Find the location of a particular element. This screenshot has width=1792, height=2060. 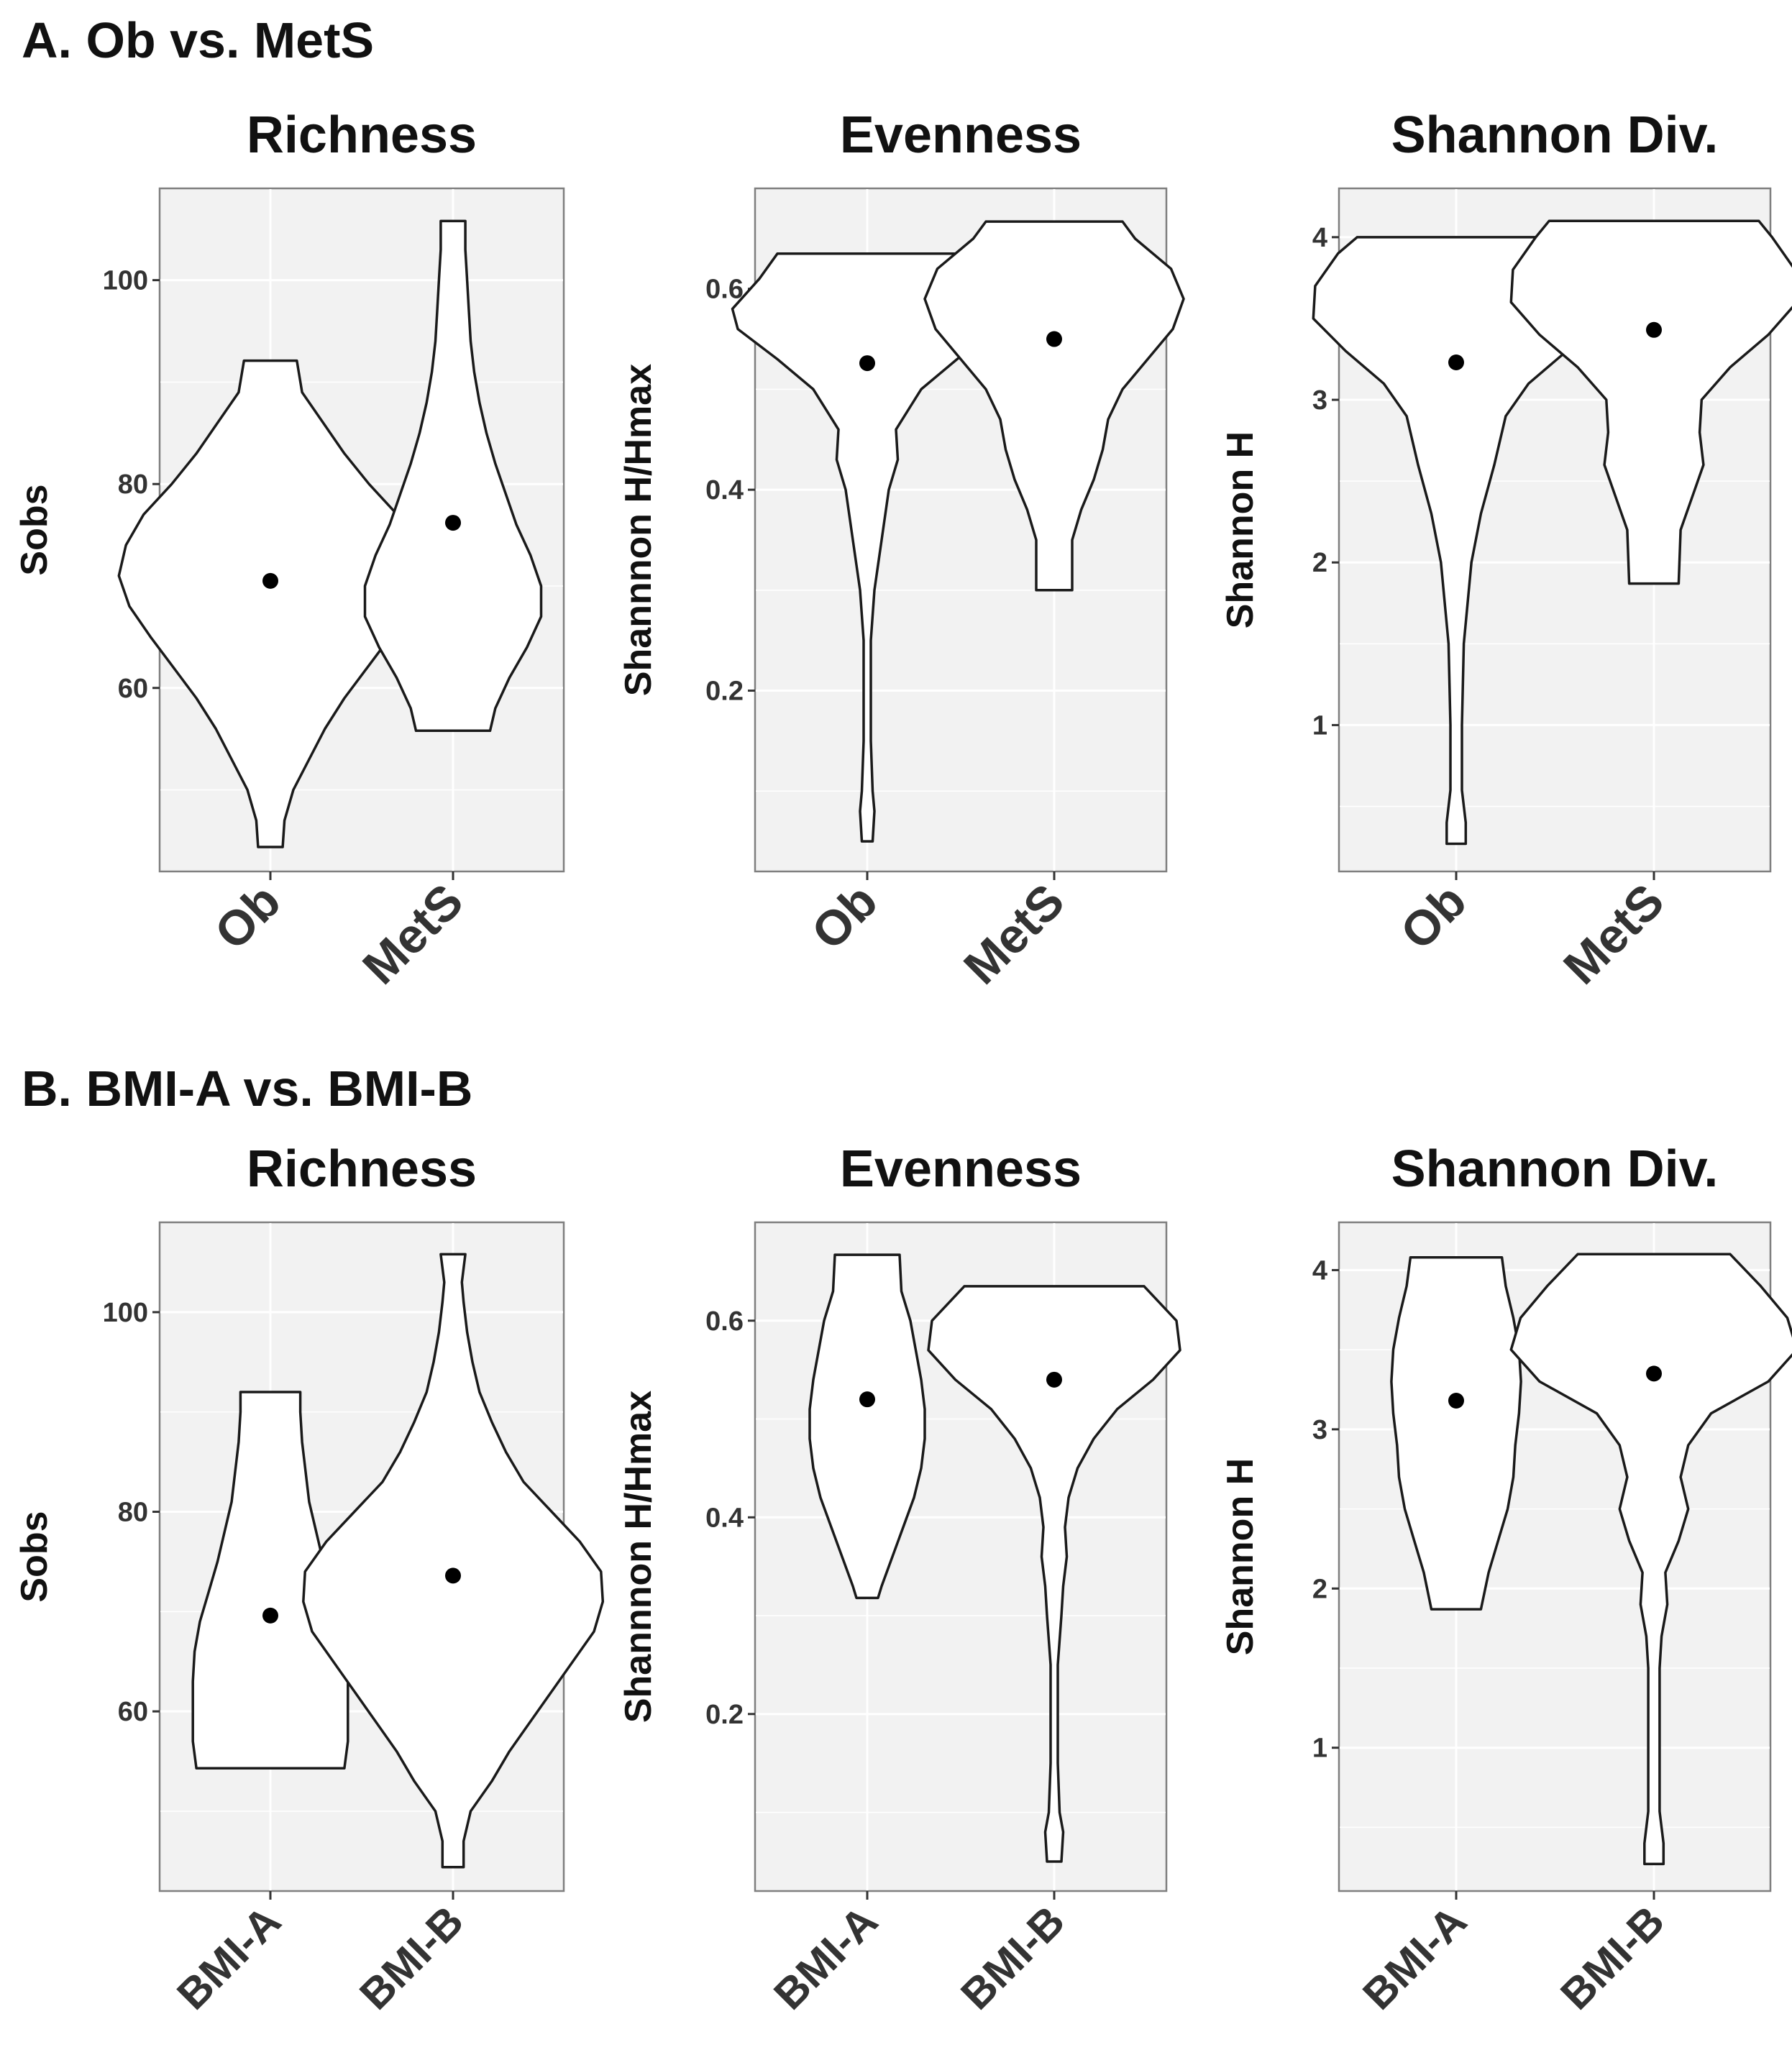

chart-panel: 0.2 0.4 0.6 Ob MetS Evenness Shannnon H/Hmax is located at coordinates (901, 550).